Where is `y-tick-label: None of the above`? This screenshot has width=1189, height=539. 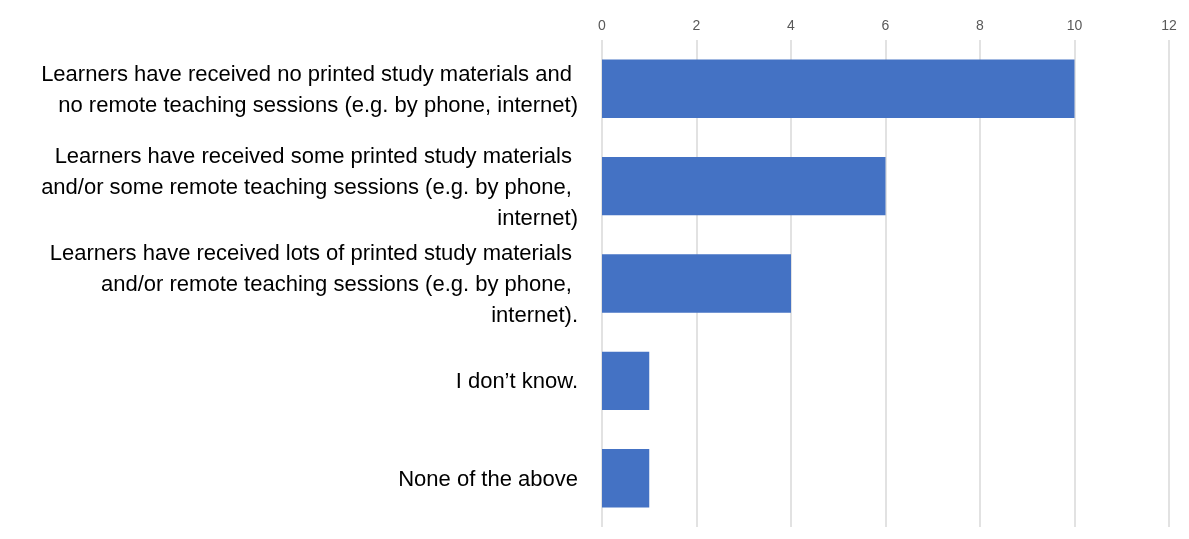
y-tick-label: None of the above is located at coordinates (488, 478).